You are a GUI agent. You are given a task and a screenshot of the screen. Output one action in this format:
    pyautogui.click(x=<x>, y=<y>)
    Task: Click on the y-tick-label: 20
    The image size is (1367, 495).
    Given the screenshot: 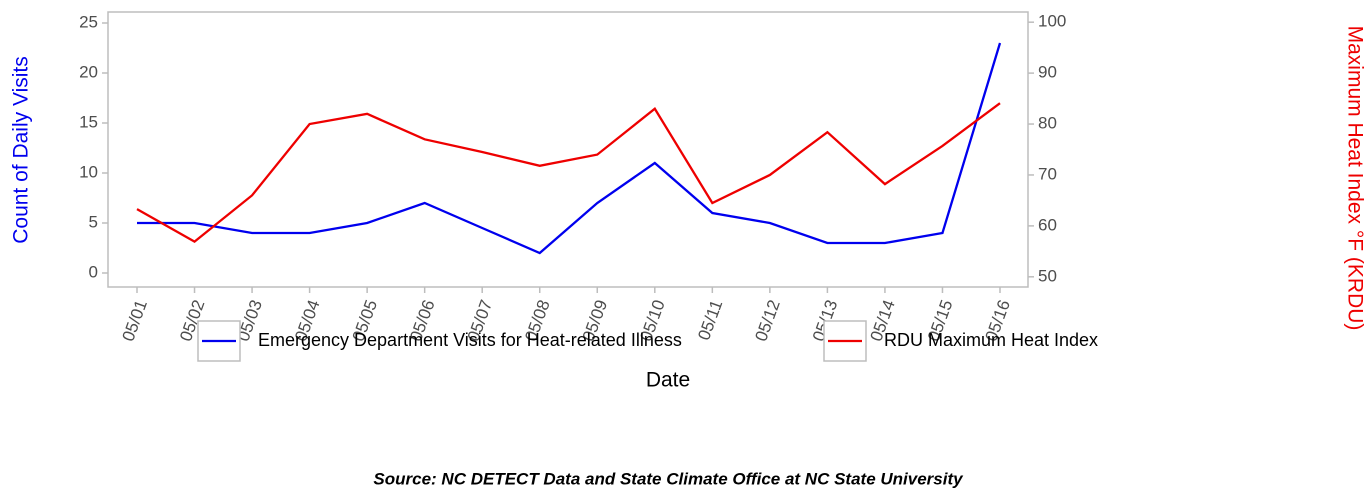 What is the action you would take?
    pyautogui.click(x=88, y=71)
    